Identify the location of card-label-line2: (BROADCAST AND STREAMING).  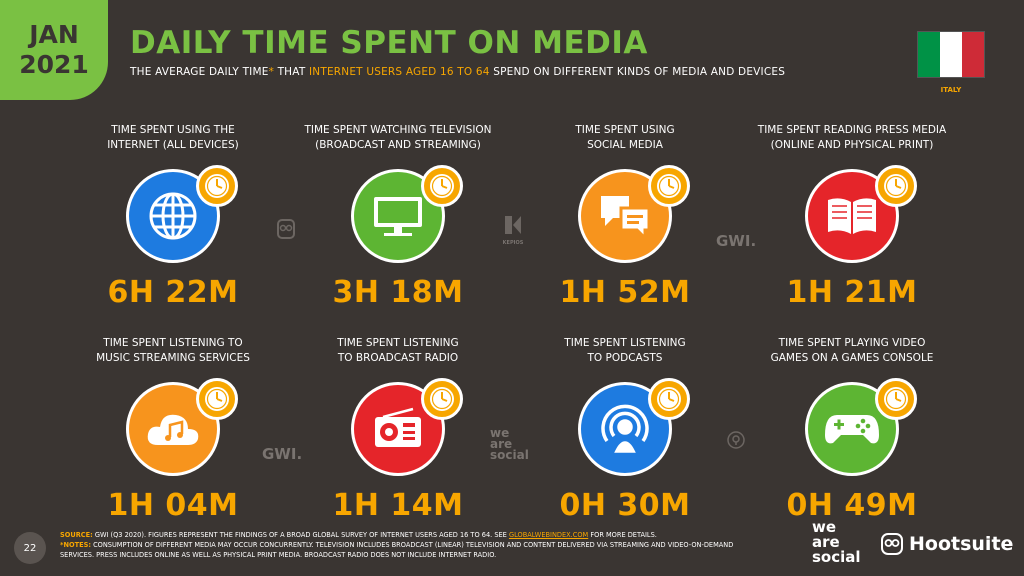
(398, 145).